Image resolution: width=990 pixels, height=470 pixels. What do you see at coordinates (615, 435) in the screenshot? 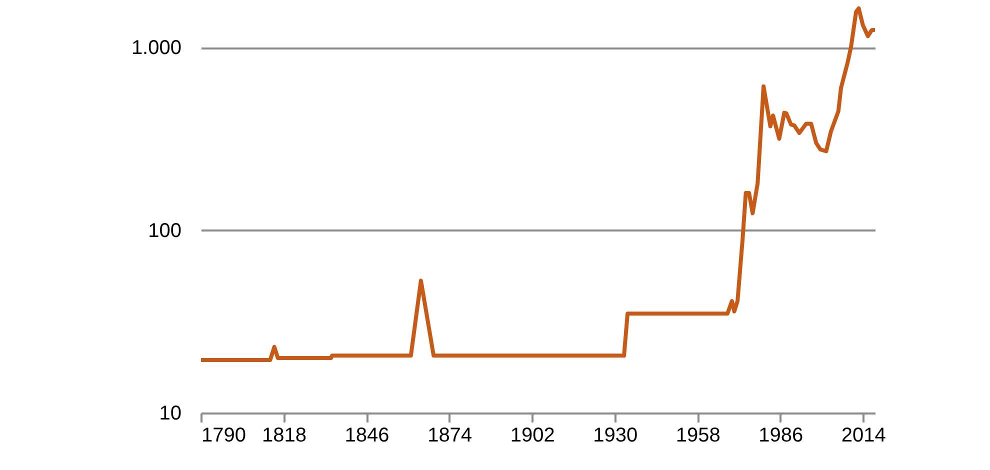
I see `x-tick-label: 1930` at bounding box center [615, 435].